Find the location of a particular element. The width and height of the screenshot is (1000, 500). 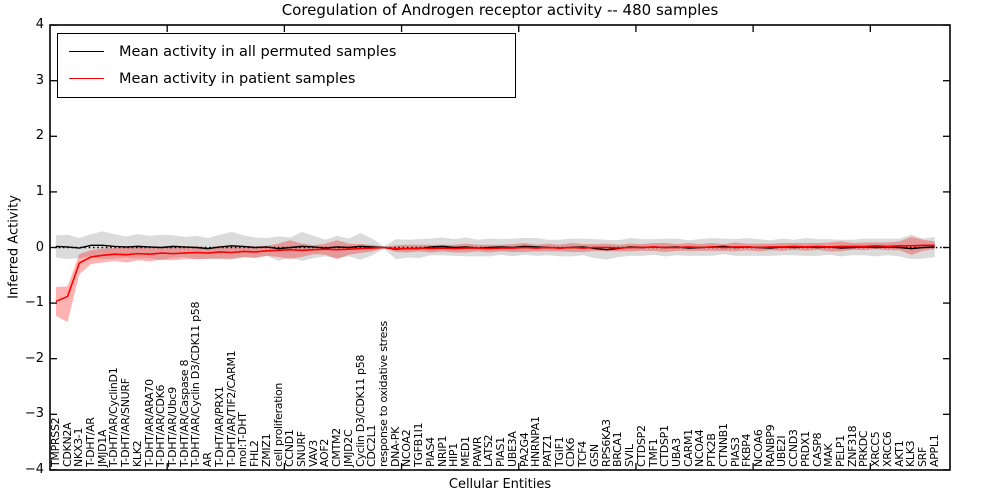

x-category-label: JMJD2C is located at coordinates (348, 448).